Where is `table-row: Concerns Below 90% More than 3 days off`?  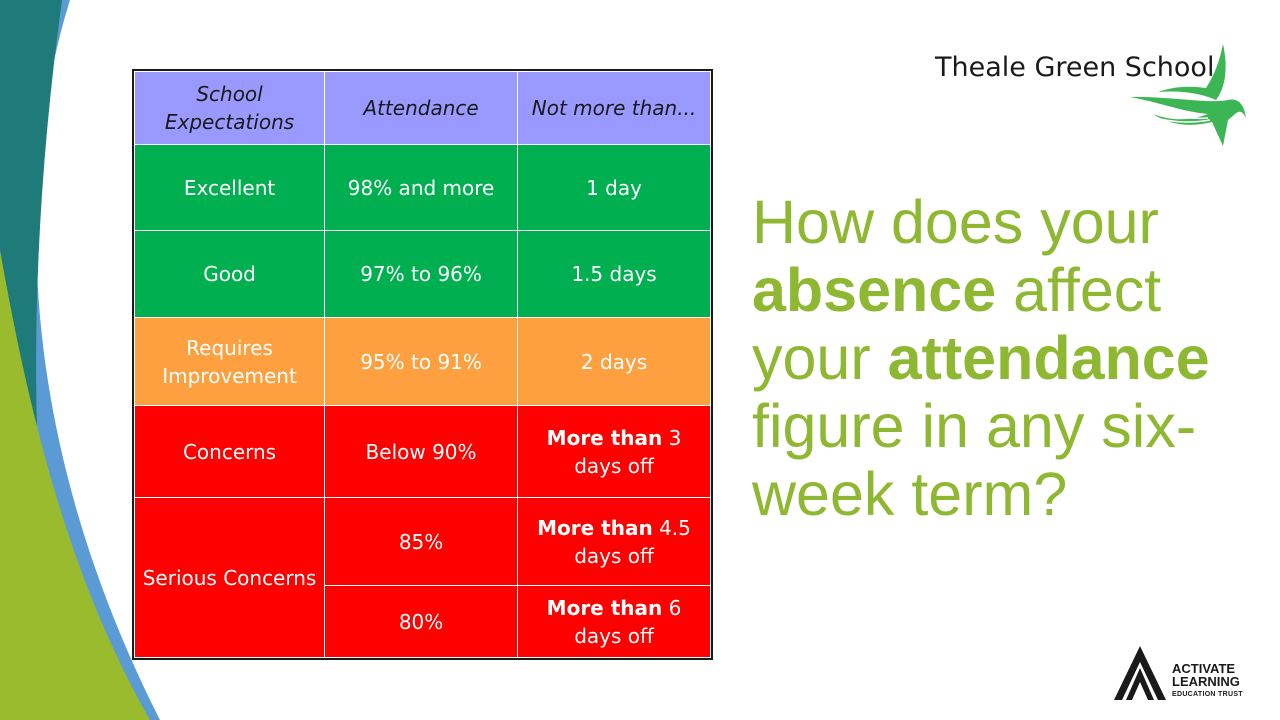 table-row: Concerns Below 90% More than 3 days off is located at coordinates (422, 451).